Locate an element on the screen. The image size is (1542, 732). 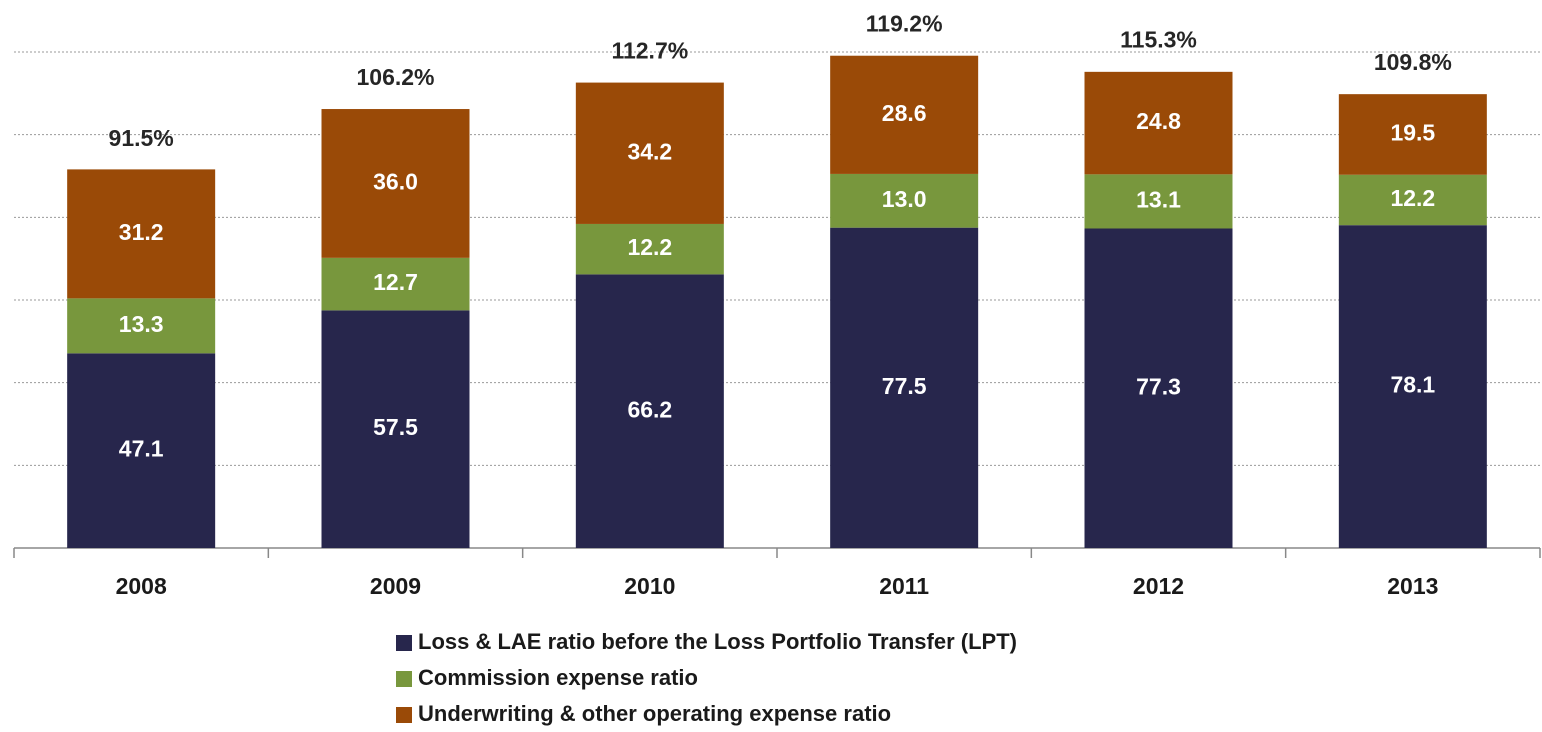
x-tick-label: 2008 is located at coordinates (141, 586).